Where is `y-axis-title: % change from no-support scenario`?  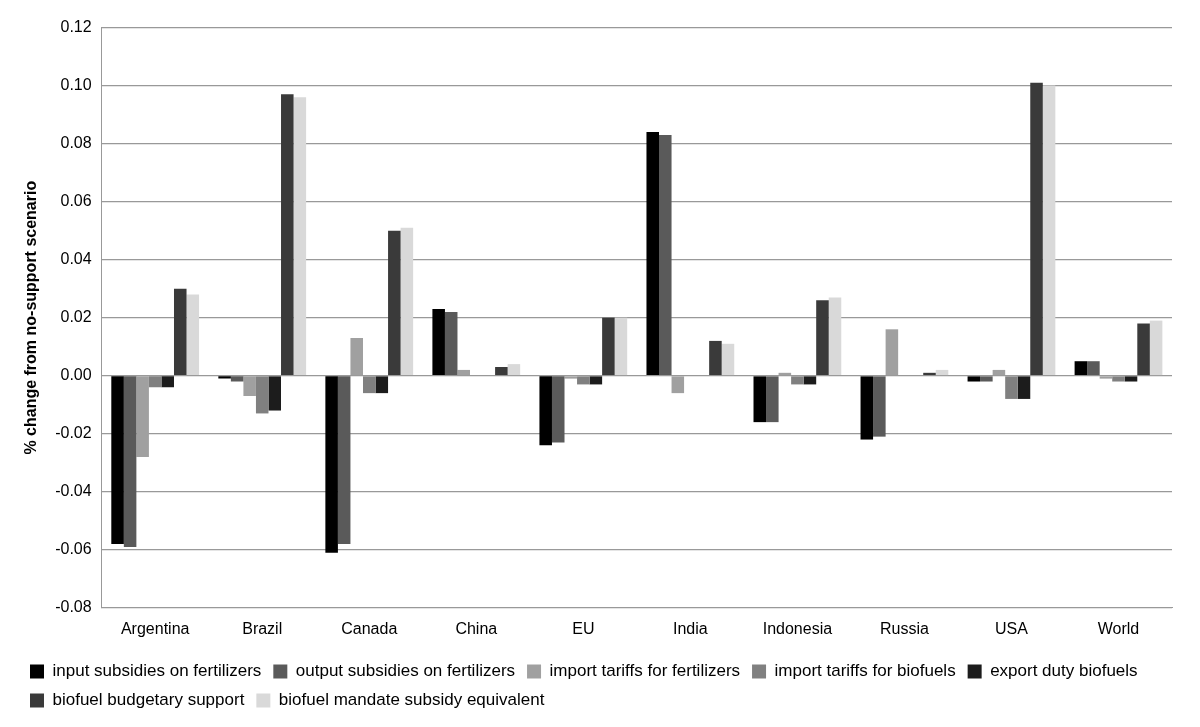 y-axis-title: % change from no-support scenario is located at coordinates (31, 317).